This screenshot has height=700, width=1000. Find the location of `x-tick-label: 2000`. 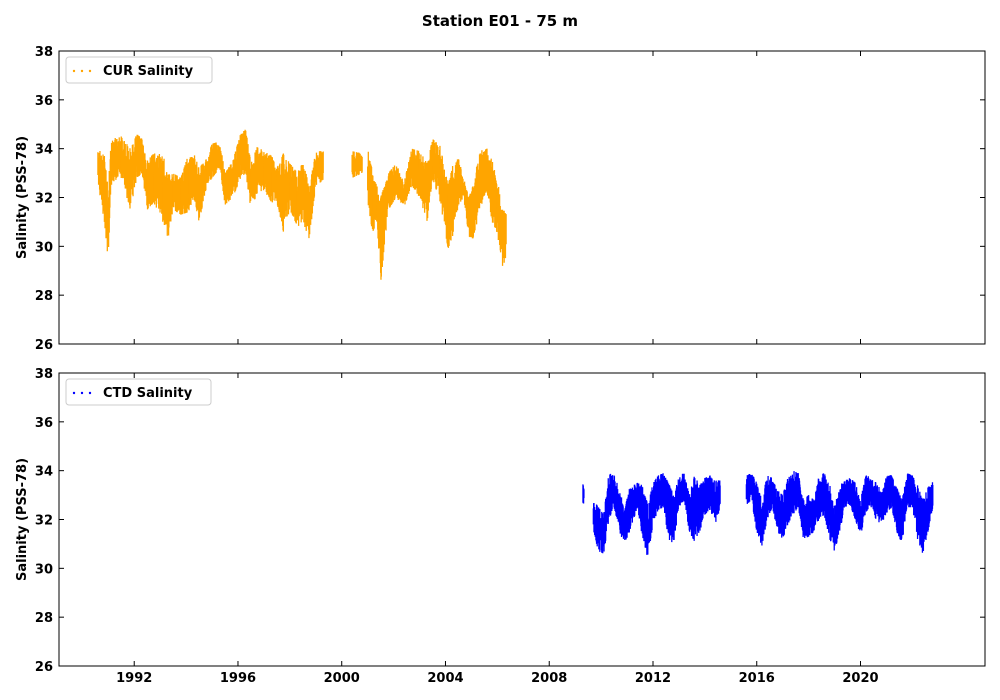

x-tick-label: 2000 is located at coordinates (342, 678).